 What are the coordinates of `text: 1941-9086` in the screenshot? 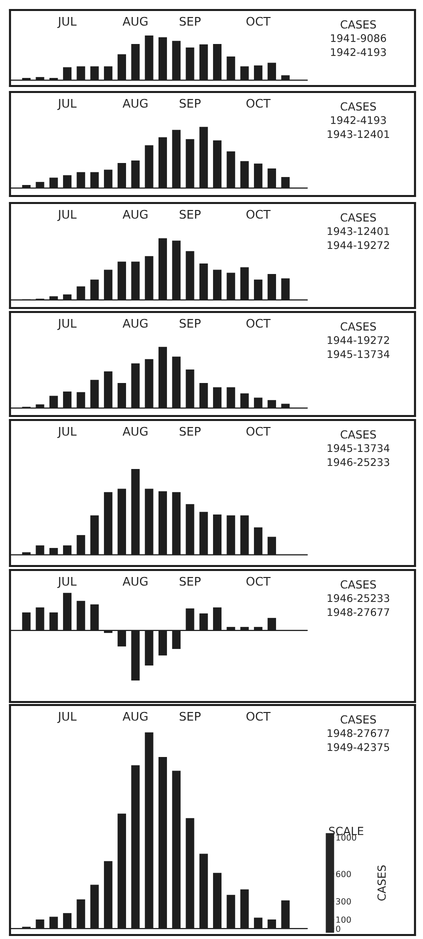 It's located at (358, 38).